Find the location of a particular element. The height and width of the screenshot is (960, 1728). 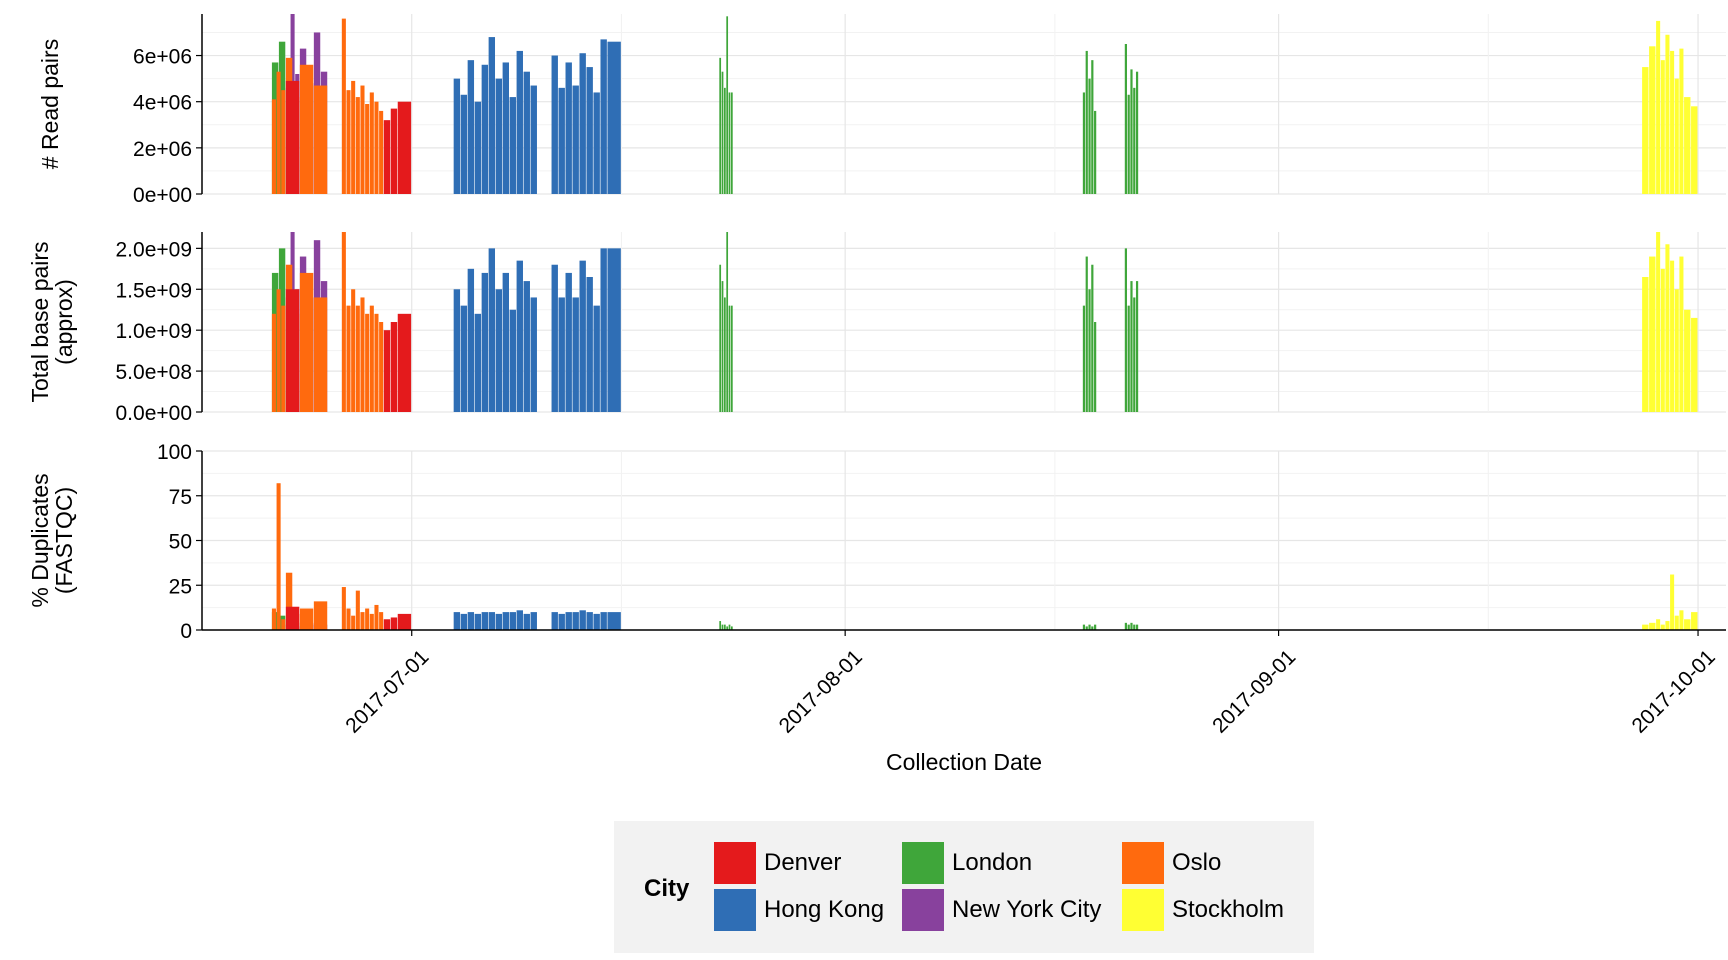

y-tick-label: 25 is located at coordinates (180, 586).